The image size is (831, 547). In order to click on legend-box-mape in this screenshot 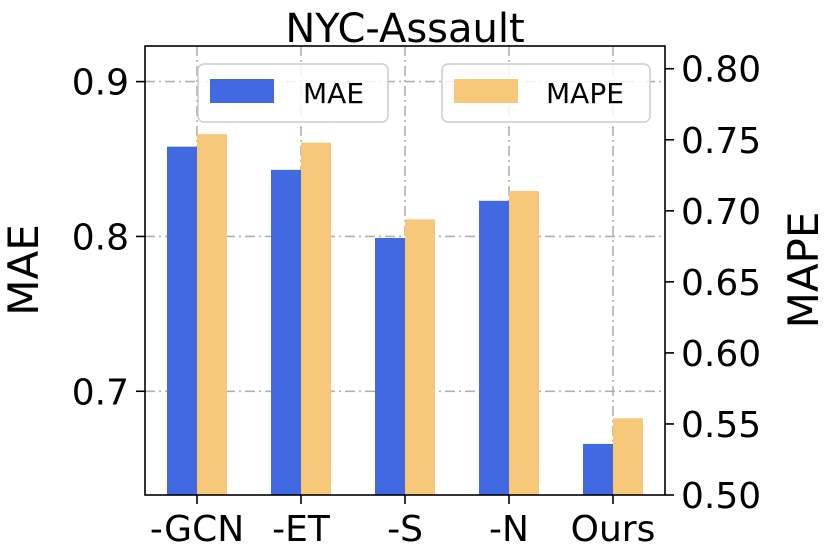, I will do `click(546, 93)`.